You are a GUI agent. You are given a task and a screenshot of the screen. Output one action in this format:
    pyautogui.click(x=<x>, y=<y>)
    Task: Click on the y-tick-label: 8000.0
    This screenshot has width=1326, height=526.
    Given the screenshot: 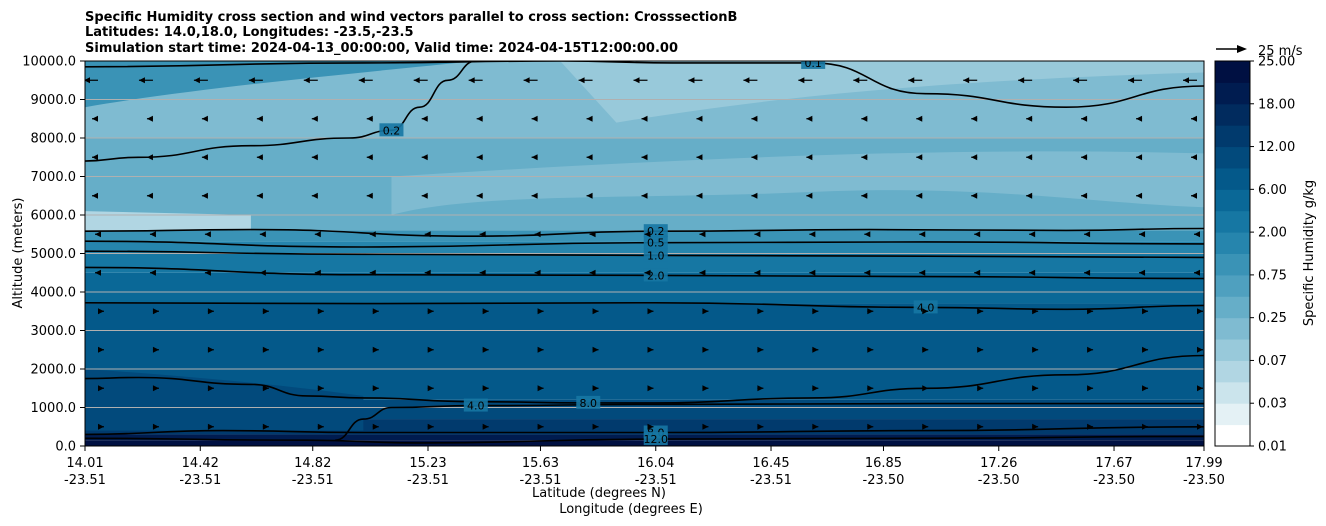 What is the action you would take?
    pyautogui.click(x=54, y=139)
    